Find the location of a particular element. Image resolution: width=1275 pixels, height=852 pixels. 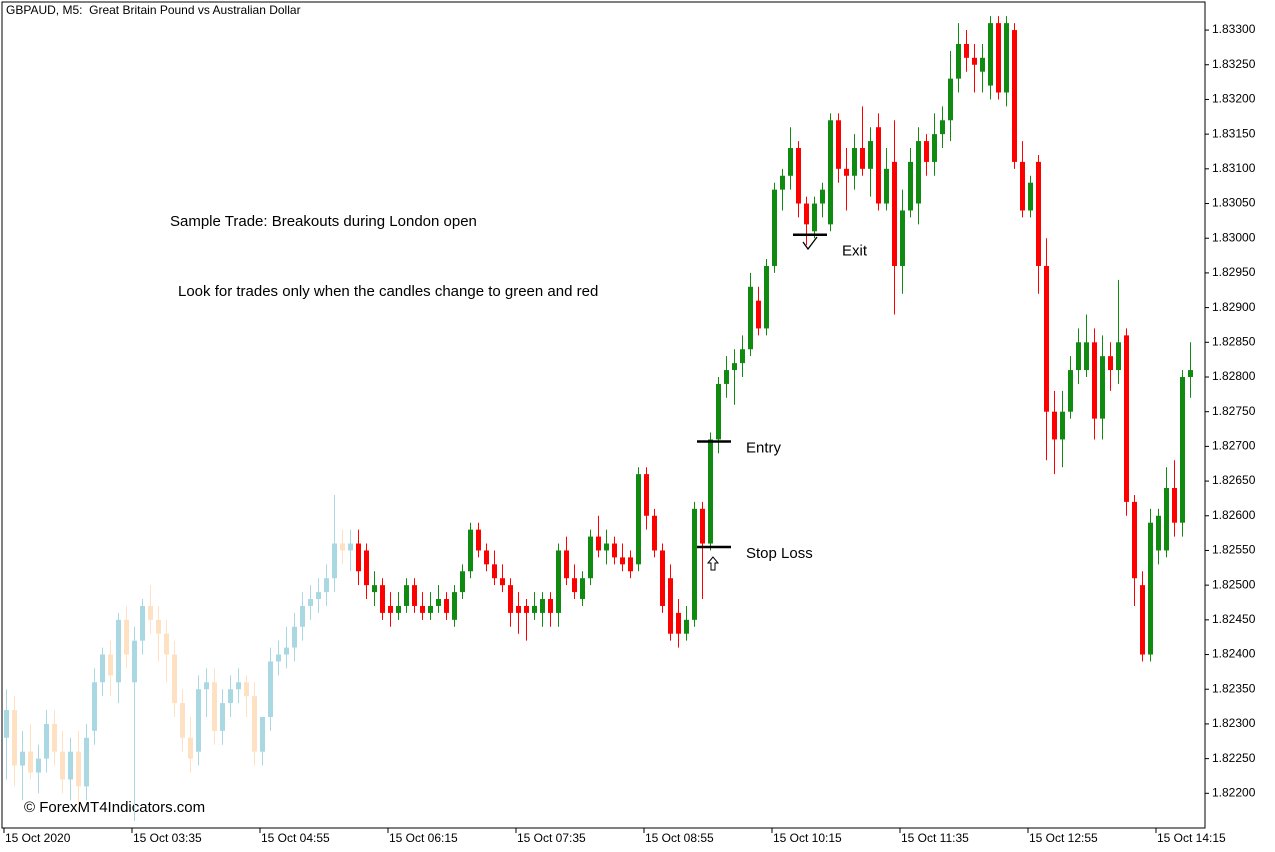

y-tick-label: 1.82600 is located at coordinates (1234, 515).